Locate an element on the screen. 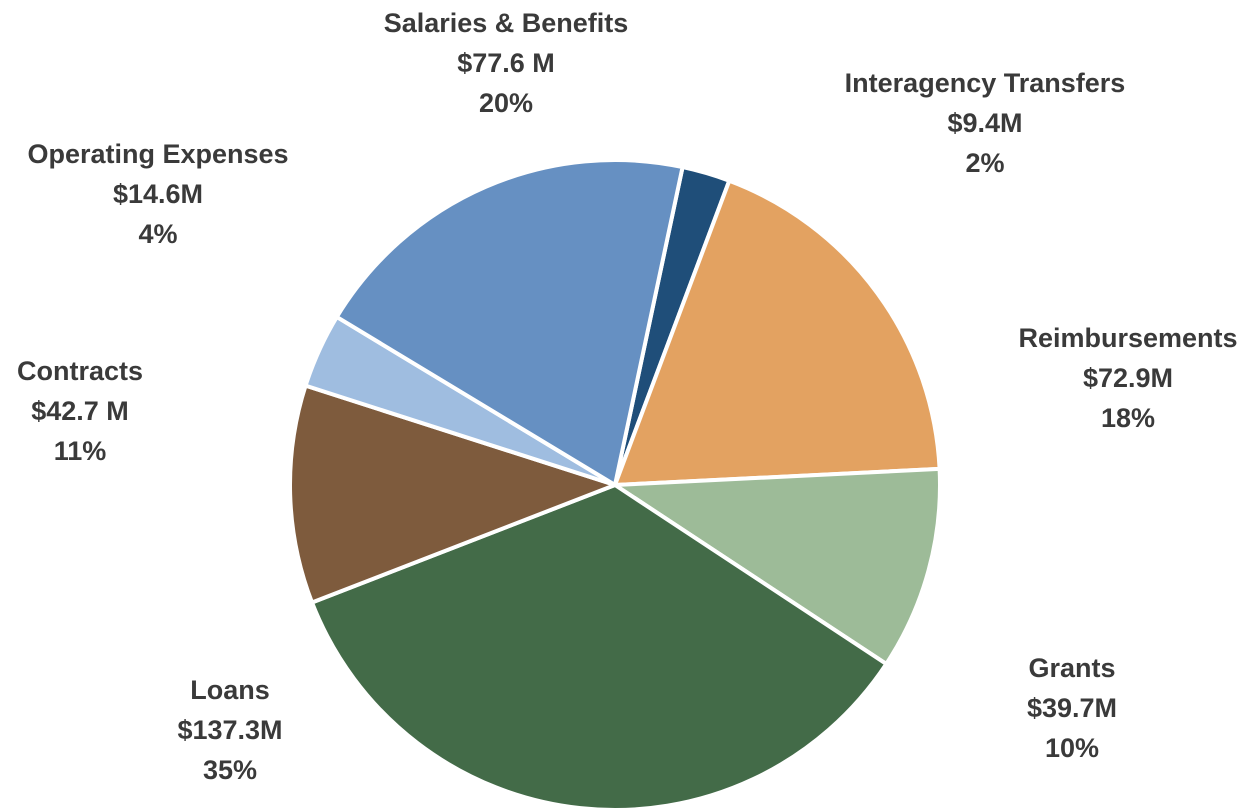 The width and height of the screenshot is (1251, 812). slice-label-name: Salaries & Benefits is located at coordinates (506, 23).